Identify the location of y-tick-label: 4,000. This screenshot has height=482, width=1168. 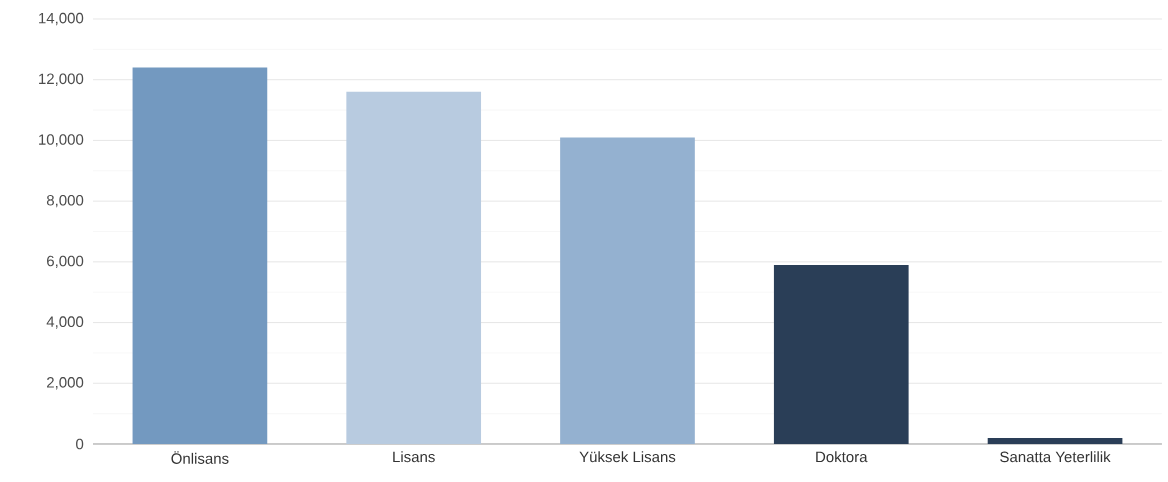
(65, 322).